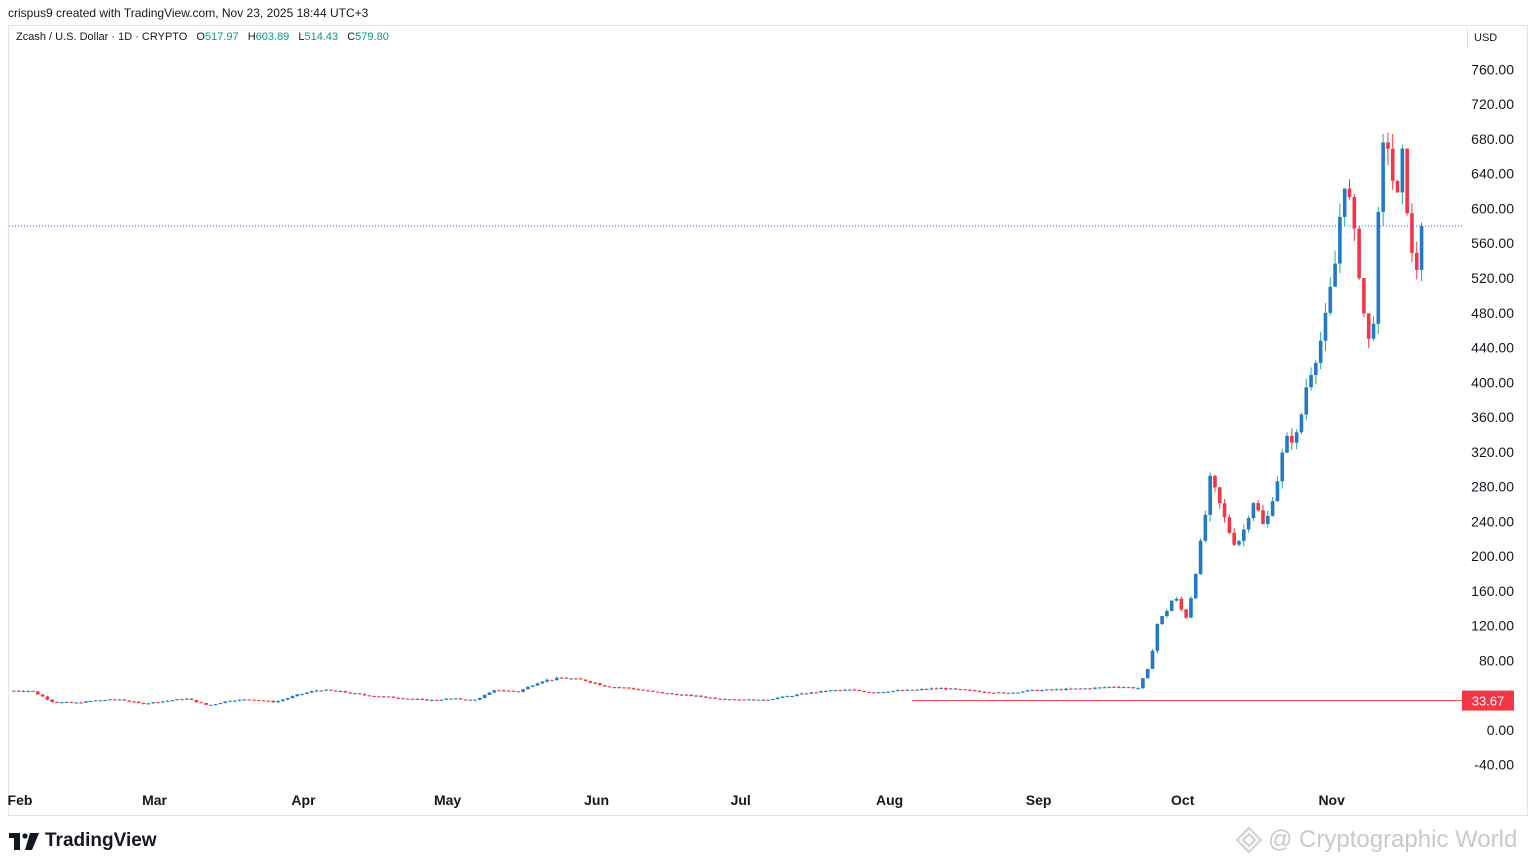 The height and width of the screenshot is (868, 1536). I want to click on currency-selector: USD, so click(1494, 38).